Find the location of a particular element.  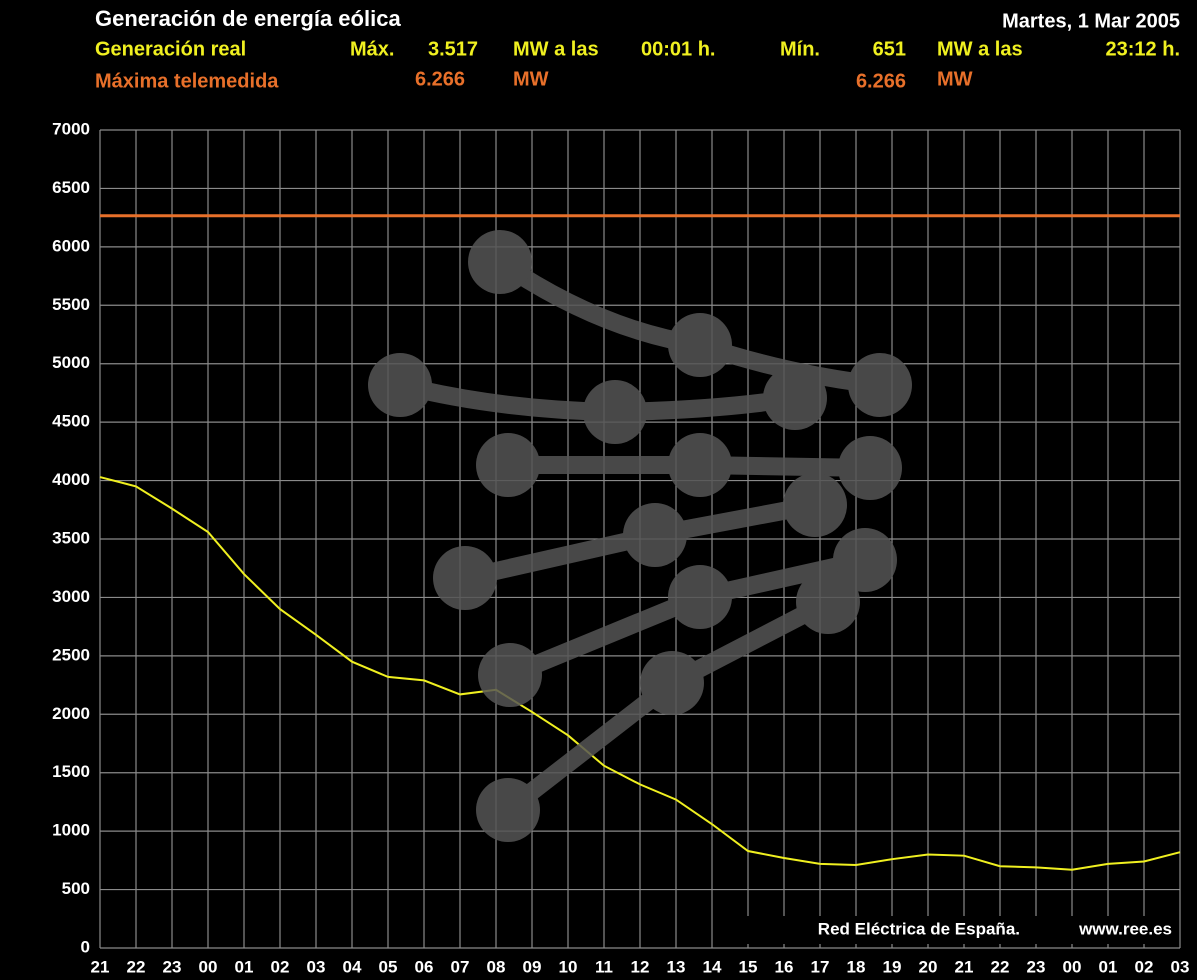

x-tick-label: 07 is located at coordinates (460, 966).